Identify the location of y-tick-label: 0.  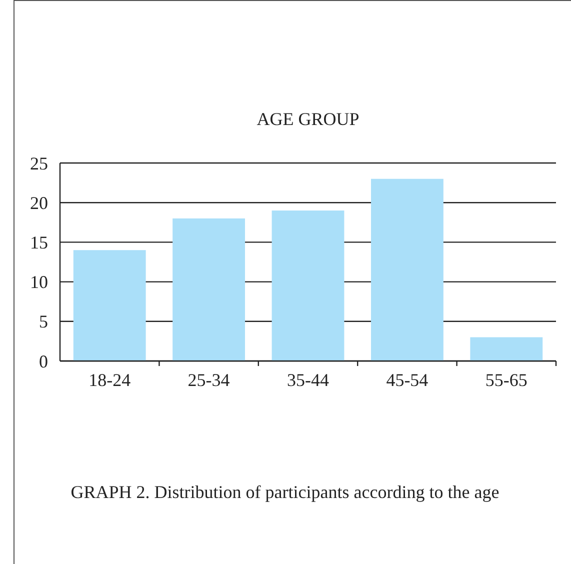
(43, 361).